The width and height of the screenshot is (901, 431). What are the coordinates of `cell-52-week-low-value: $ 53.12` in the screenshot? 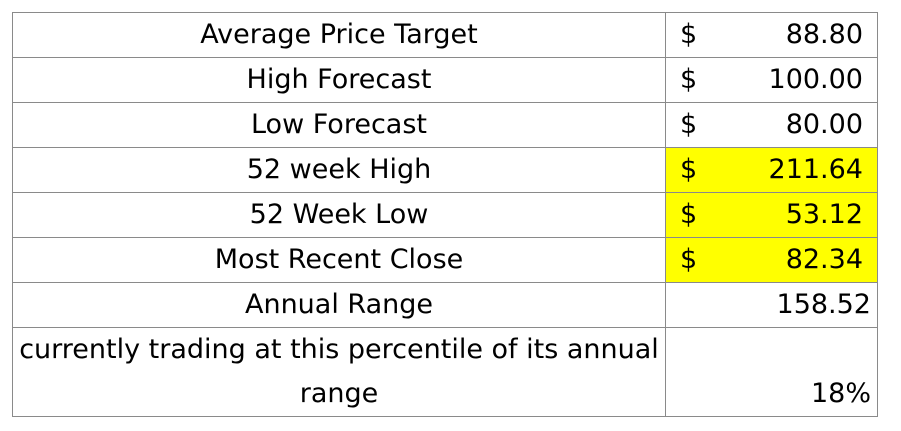 It's located at (771, 215).